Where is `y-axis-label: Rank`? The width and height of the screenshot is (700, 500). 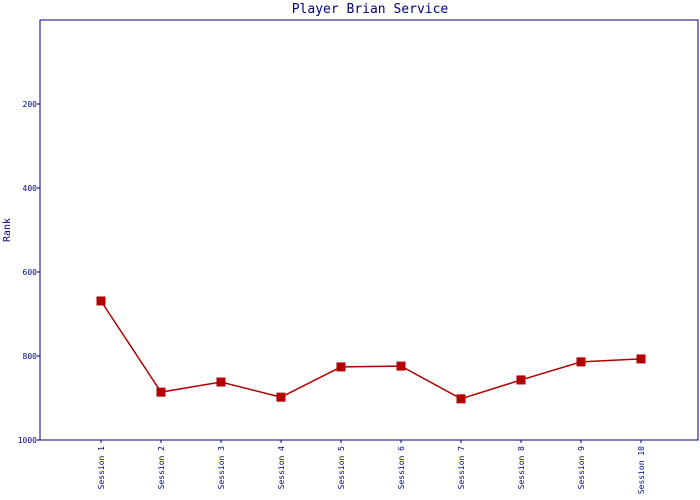
y-axis-label: Rank is located at coordinates (7, 230).